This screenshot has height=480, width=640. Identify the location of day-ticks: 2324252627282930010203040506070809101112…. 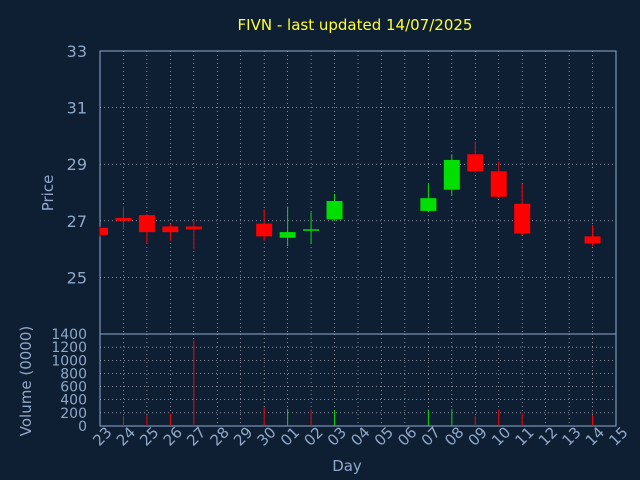
(360, 436).